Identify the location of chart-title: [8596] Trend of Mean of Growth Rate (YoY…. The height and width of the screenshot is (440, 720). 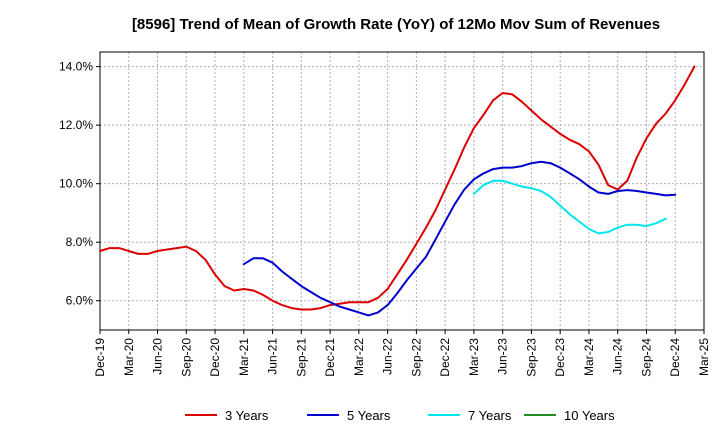
(396, 24).